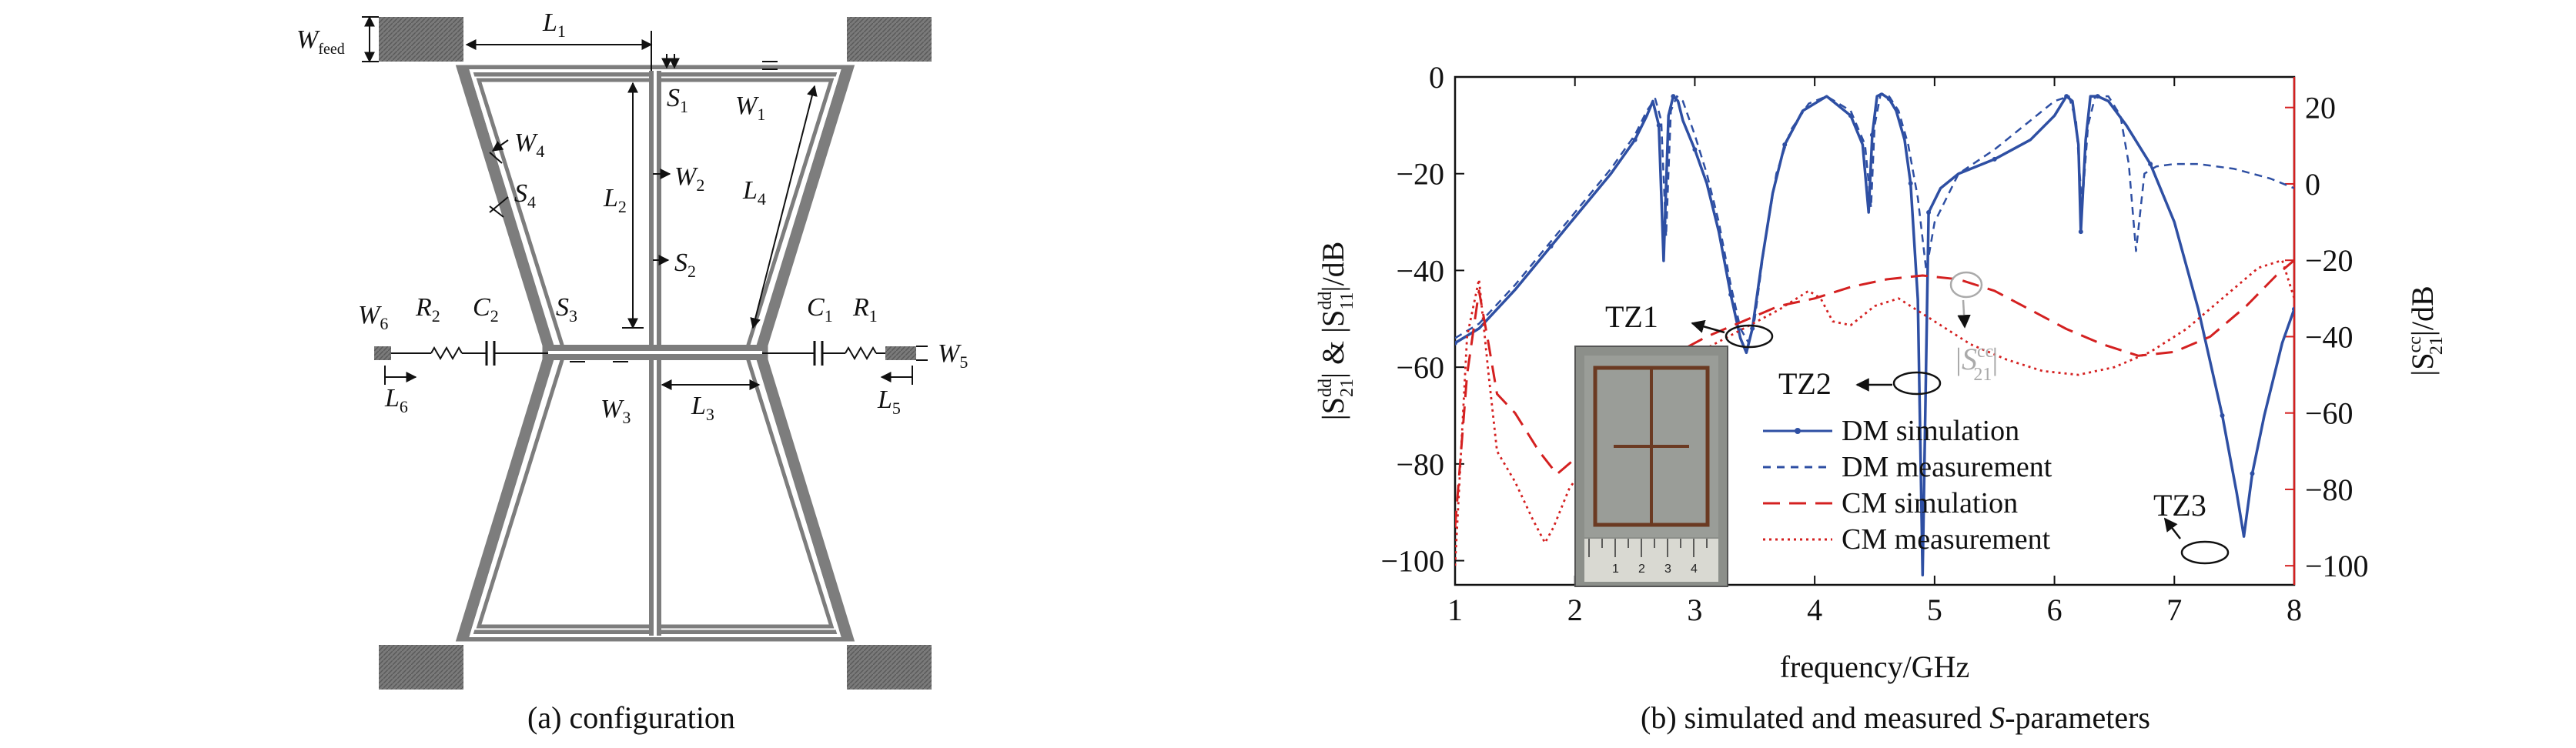 Image resolution: width=2576 pixels, height=748 pixels. What do you see at coordinates (1694, 610) in the screenshot?
I see `x-tick-label: 3` at bounding box center [1694, 610].